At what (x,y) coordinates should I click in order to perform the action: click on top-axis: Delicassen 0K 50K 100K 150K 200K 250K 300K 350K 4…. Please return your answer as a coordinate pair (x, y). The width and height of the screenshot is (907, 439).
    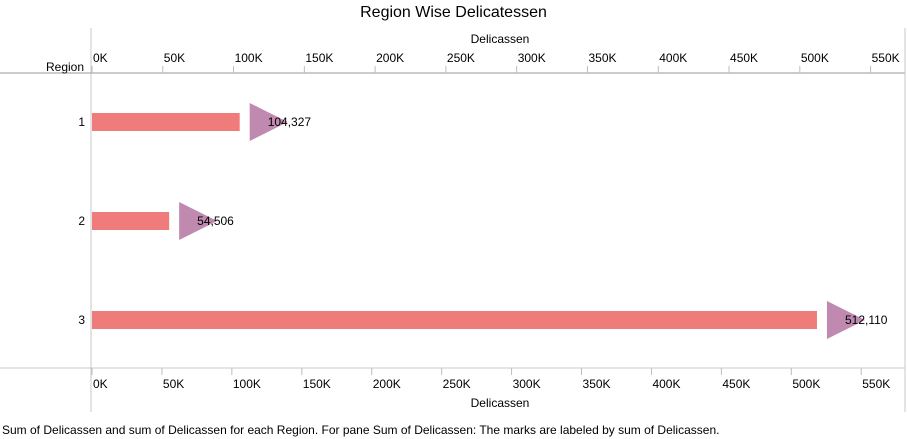
    Looking at the image, I should click on (495, 52).